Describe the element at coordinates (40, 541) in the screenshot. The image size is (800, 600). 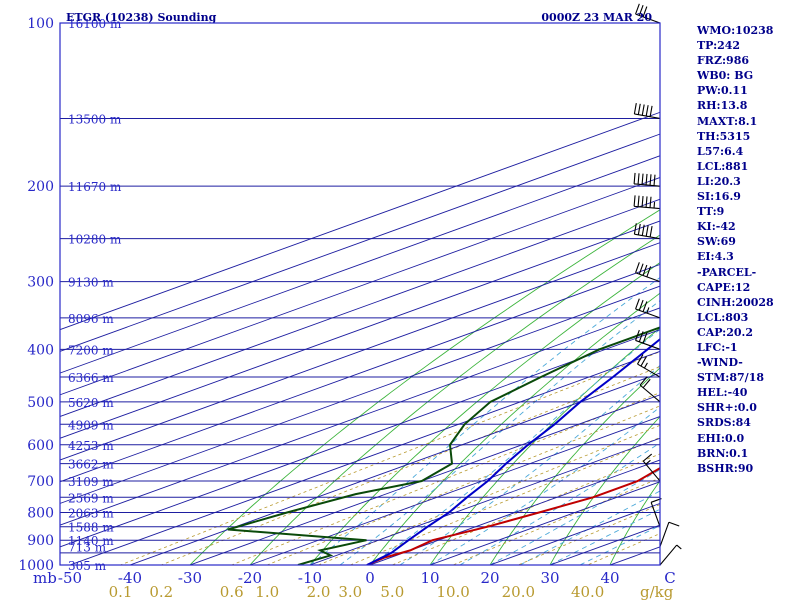
I see `pressure-tick-label: 900` at that location.